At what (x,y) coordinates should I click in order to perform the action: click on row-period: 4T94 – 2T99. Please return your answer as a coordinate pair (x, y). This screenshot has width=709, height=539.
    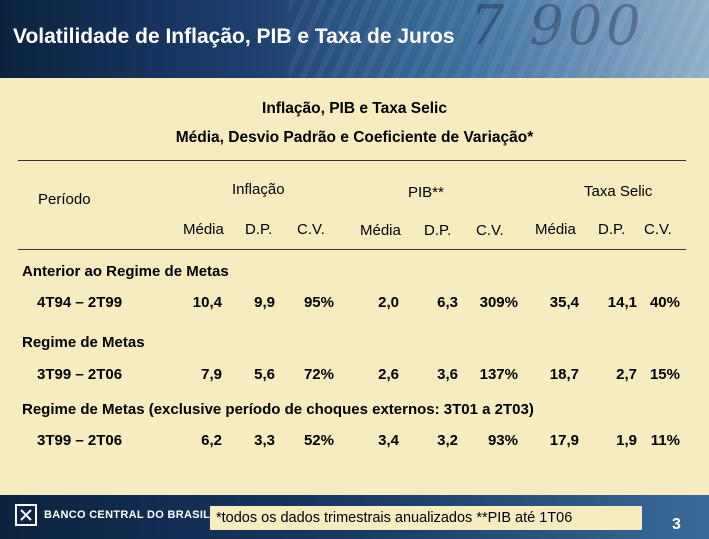
    Looking at the image, I should click on (80, 302).